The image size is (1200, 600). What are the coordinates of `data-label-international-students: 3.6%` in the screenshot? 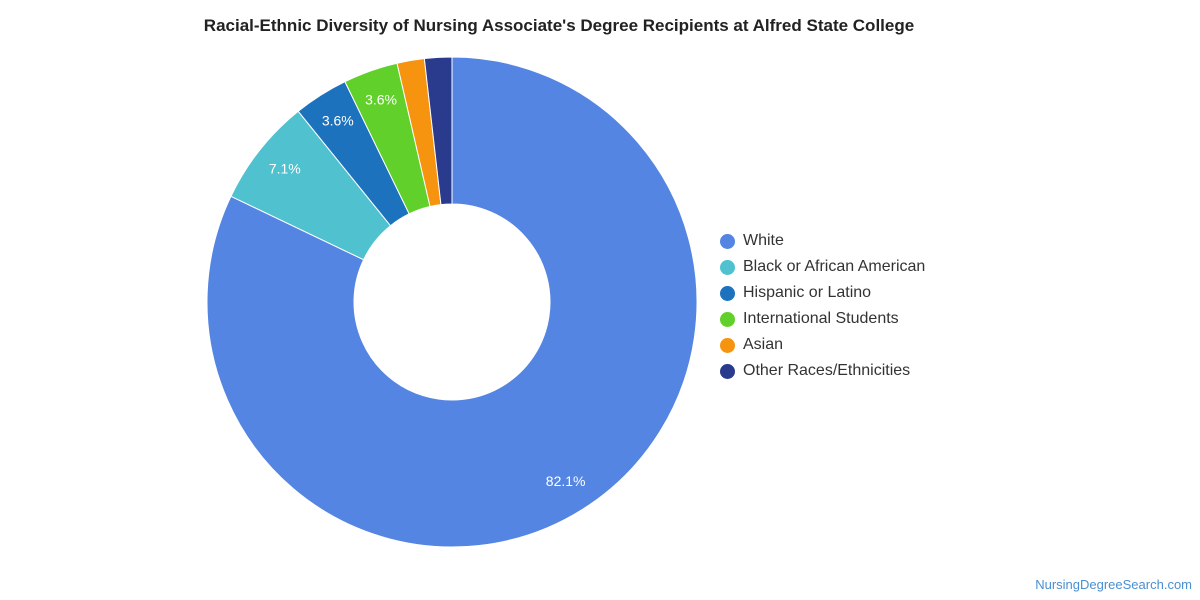 It's located at (381, 100).